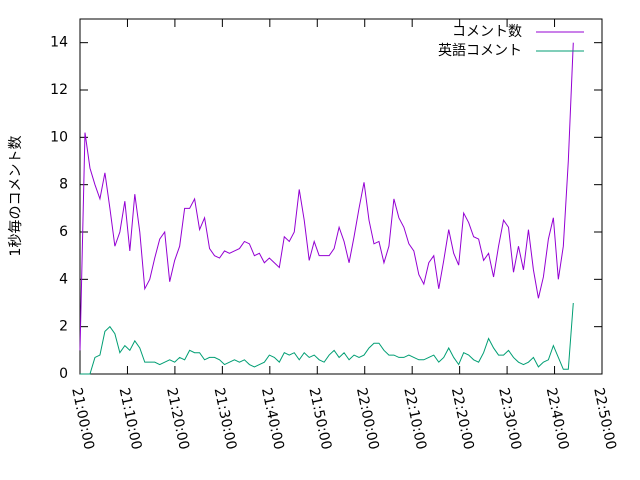 The height and width of the screenshot is (480, 640). What do you see at coordinates (367, 418) in the screenshot?
I see `x-tick-label: 22:00:00` at bounding box center [367, 418].